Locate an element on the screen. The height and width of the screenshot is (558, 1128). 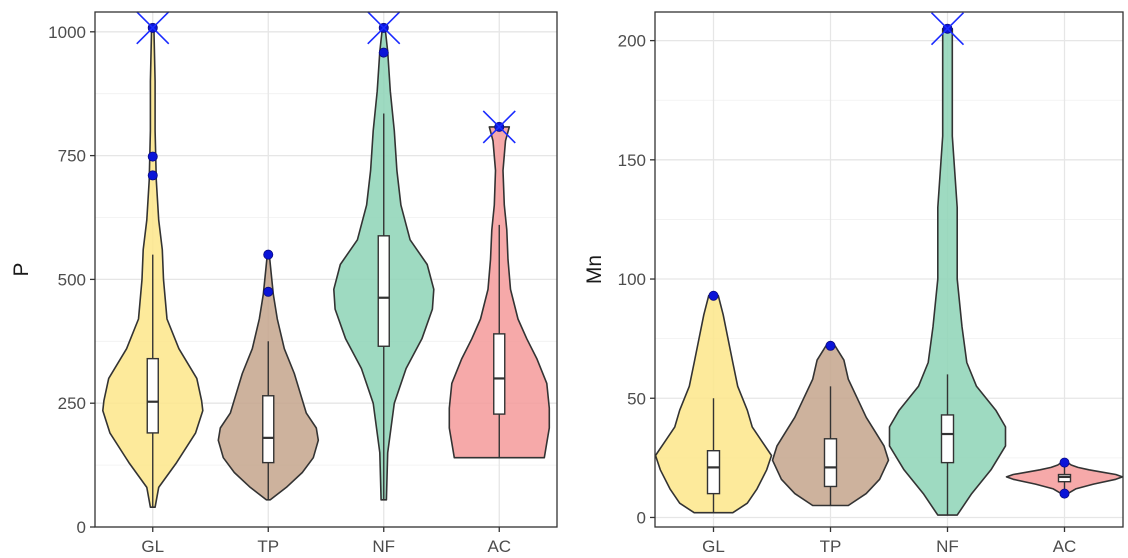
y-tick-label: 200 is located at coordinates (632, 41).